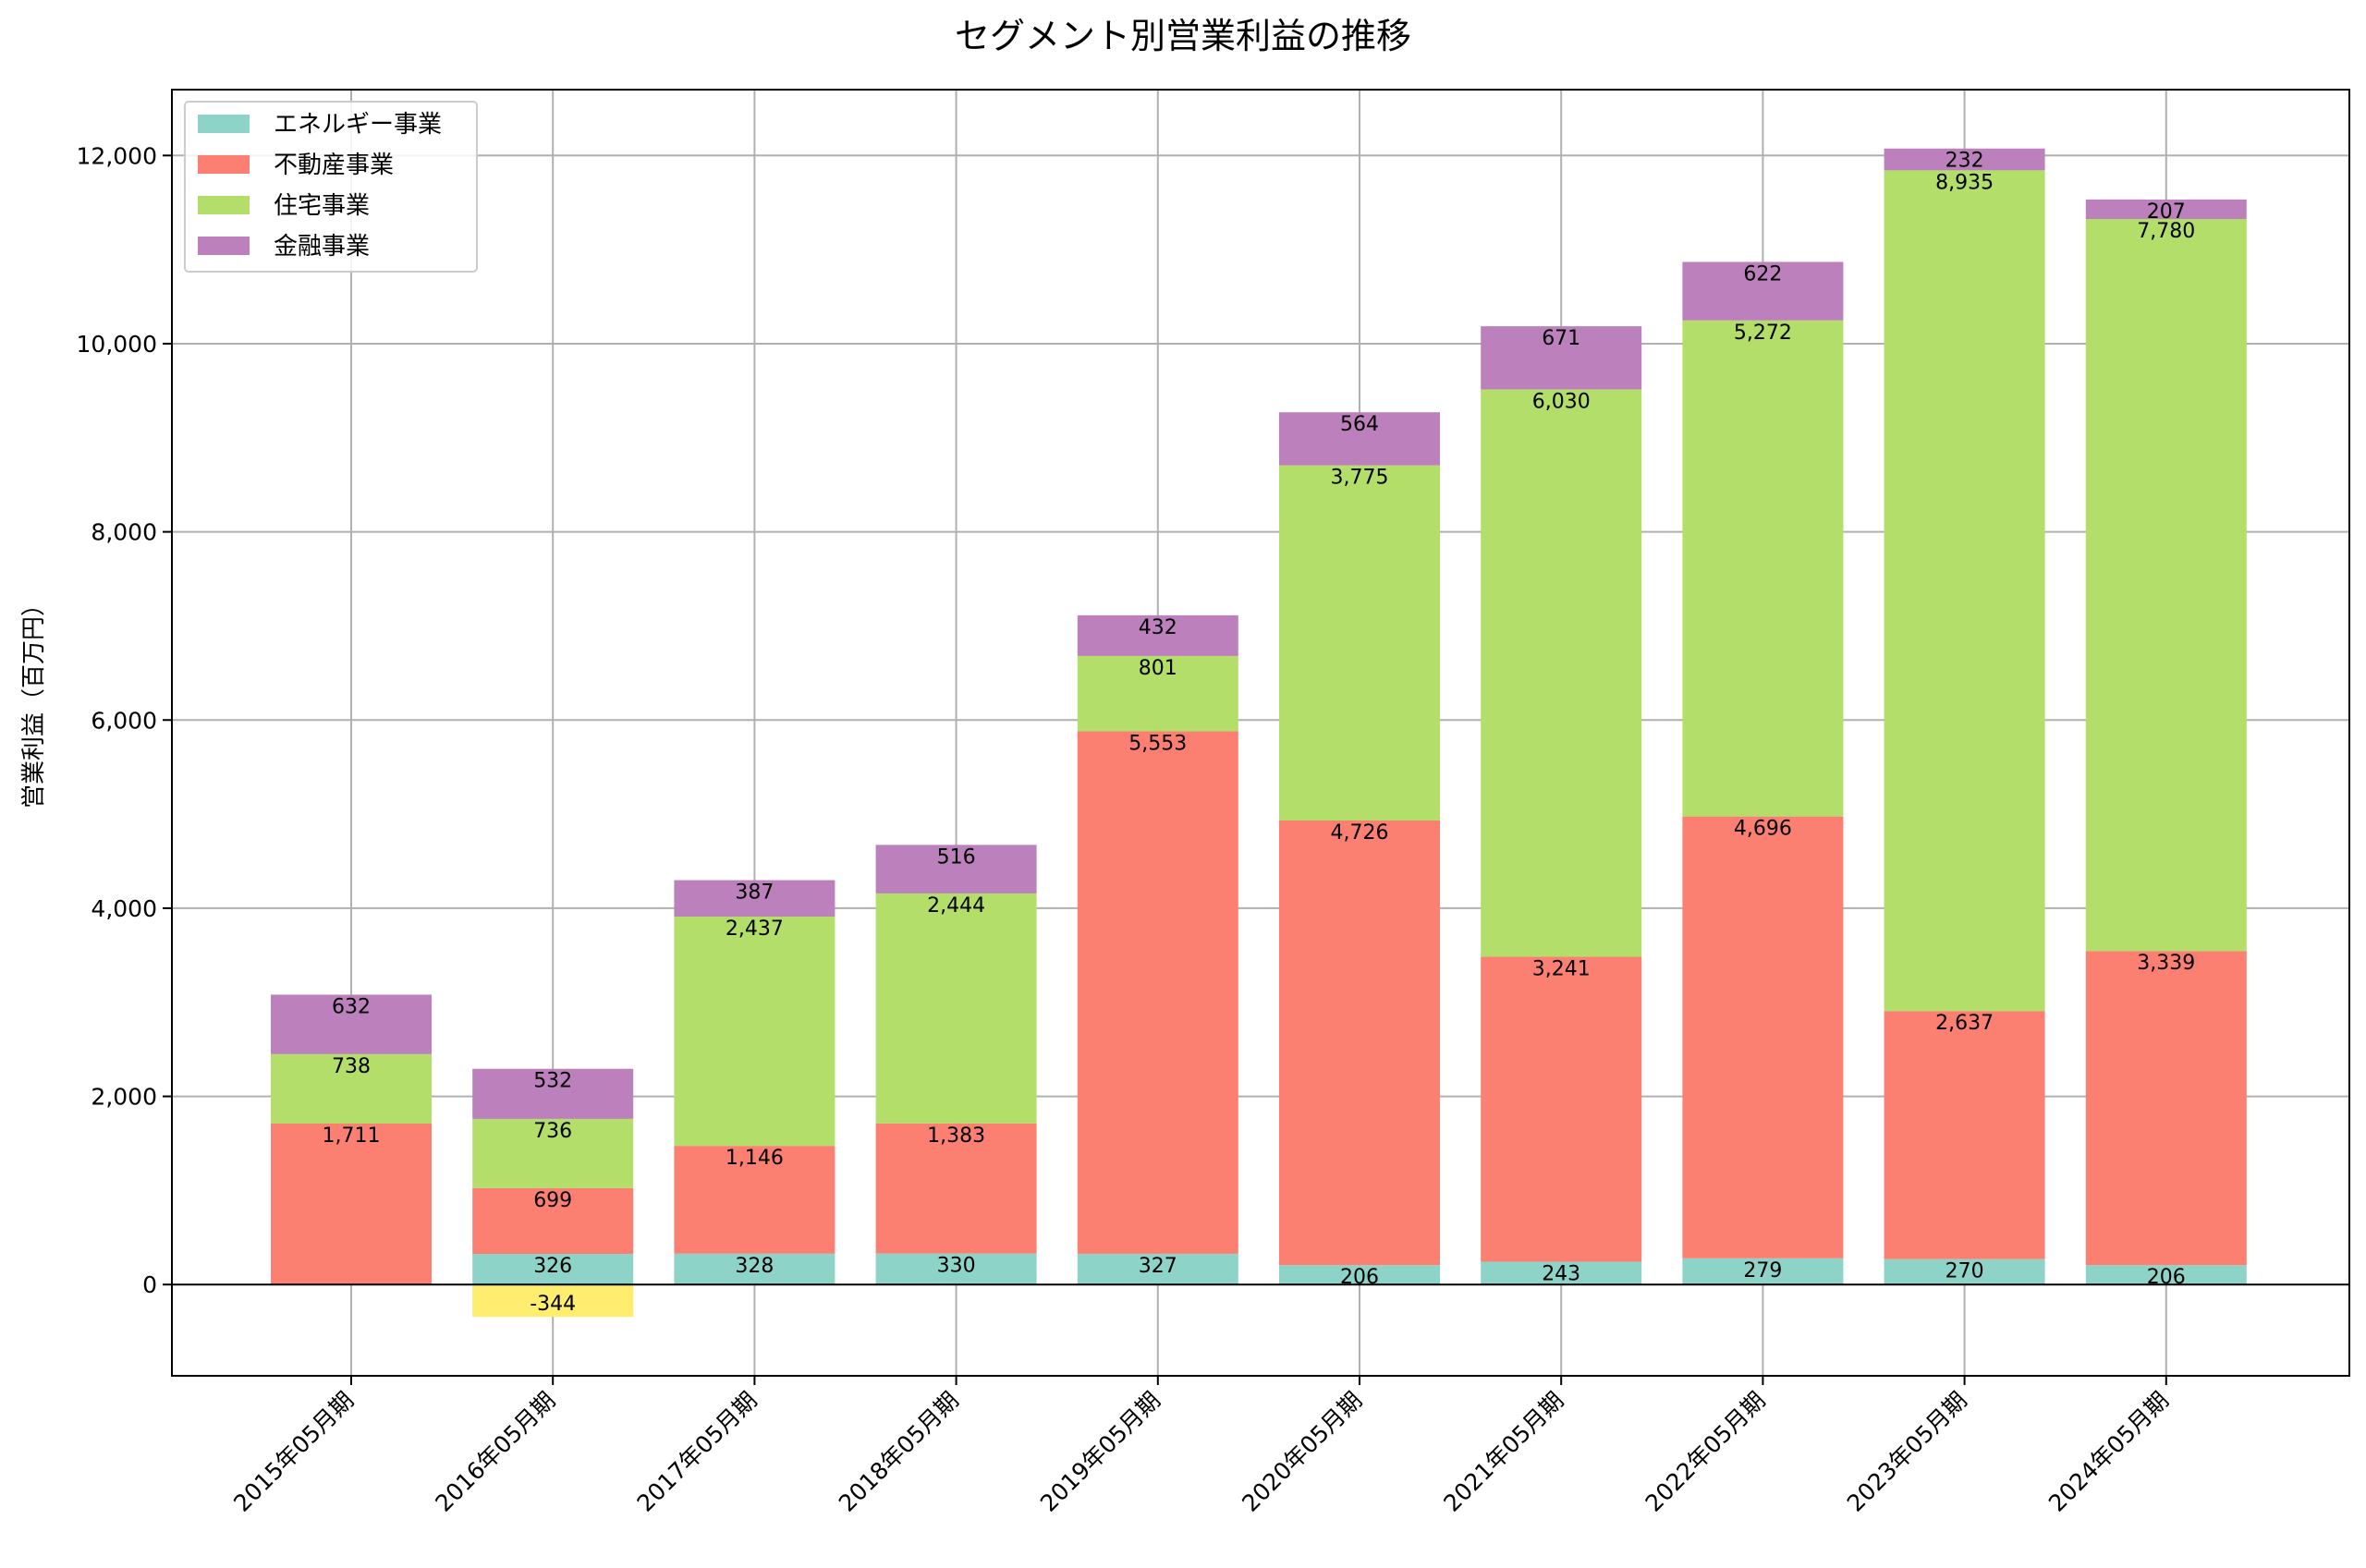 The height and width of the screenshot is (1568, 2366). I want to click on y-tick-label: 0, so click(150, 1284).